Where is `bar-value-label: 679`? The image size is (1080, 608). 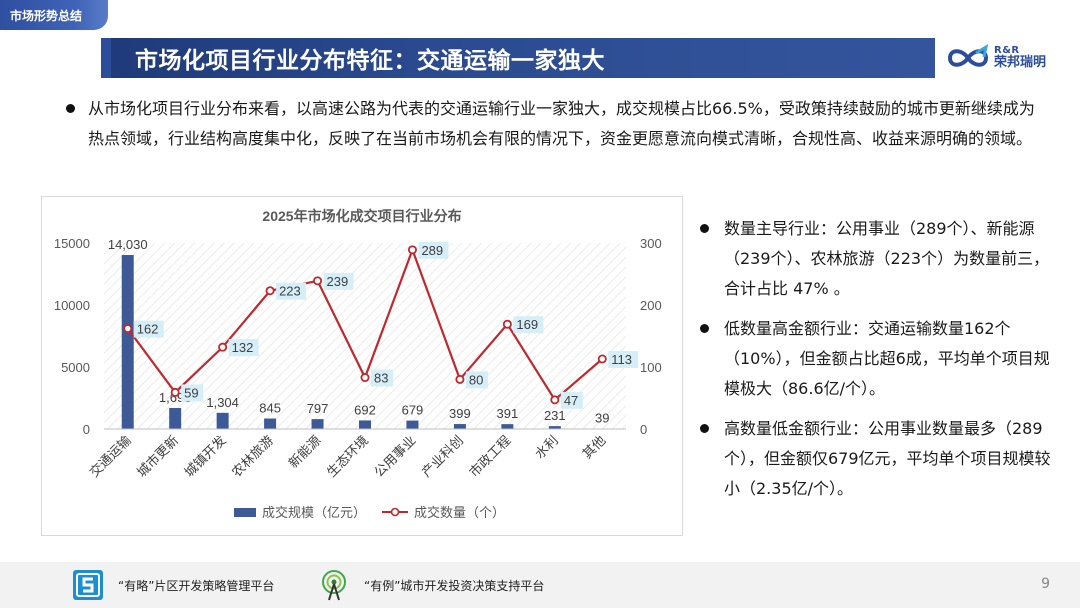 bar-value-label: 679 is located at coordinates (413, 410).